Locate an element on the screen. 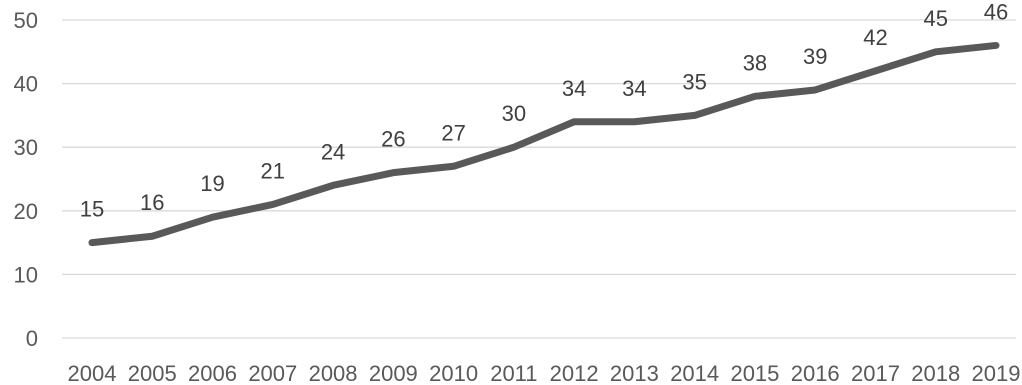 This screenshot has height=385, width=1022. data-label: 21 is located at coordinates (273, 170).